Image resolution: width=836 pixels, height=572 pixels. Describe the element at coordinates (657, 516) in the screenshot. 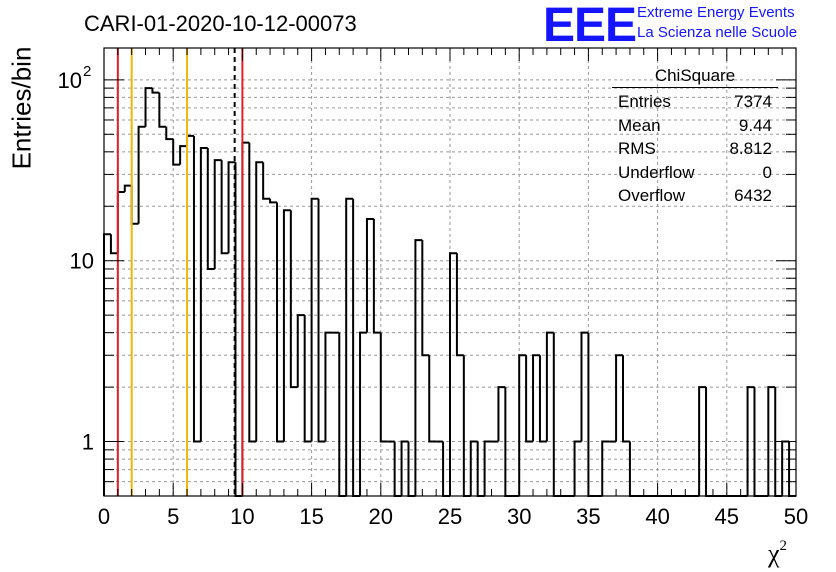

I see `x-tick-label: 40` at that location.